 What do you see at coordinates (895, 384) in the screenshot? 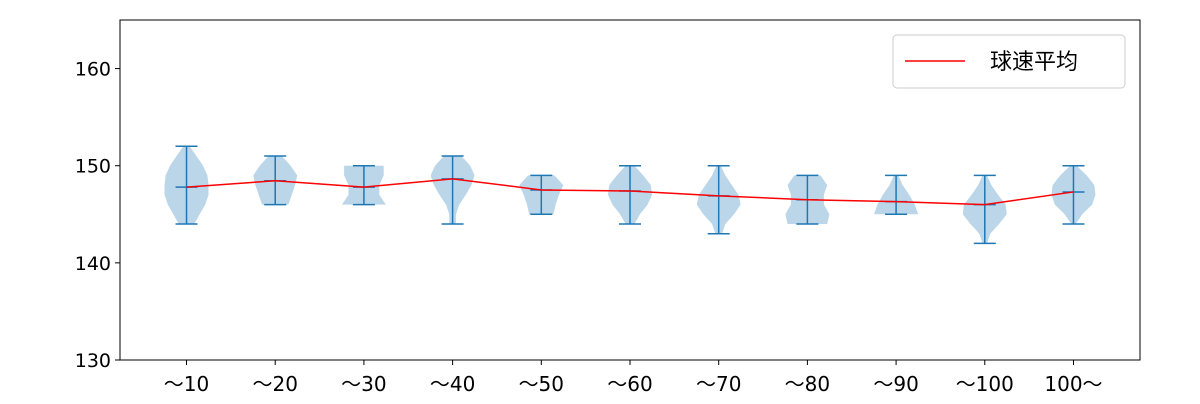
I see `x-tick-label: ～90` at bounding box center [895, 384].